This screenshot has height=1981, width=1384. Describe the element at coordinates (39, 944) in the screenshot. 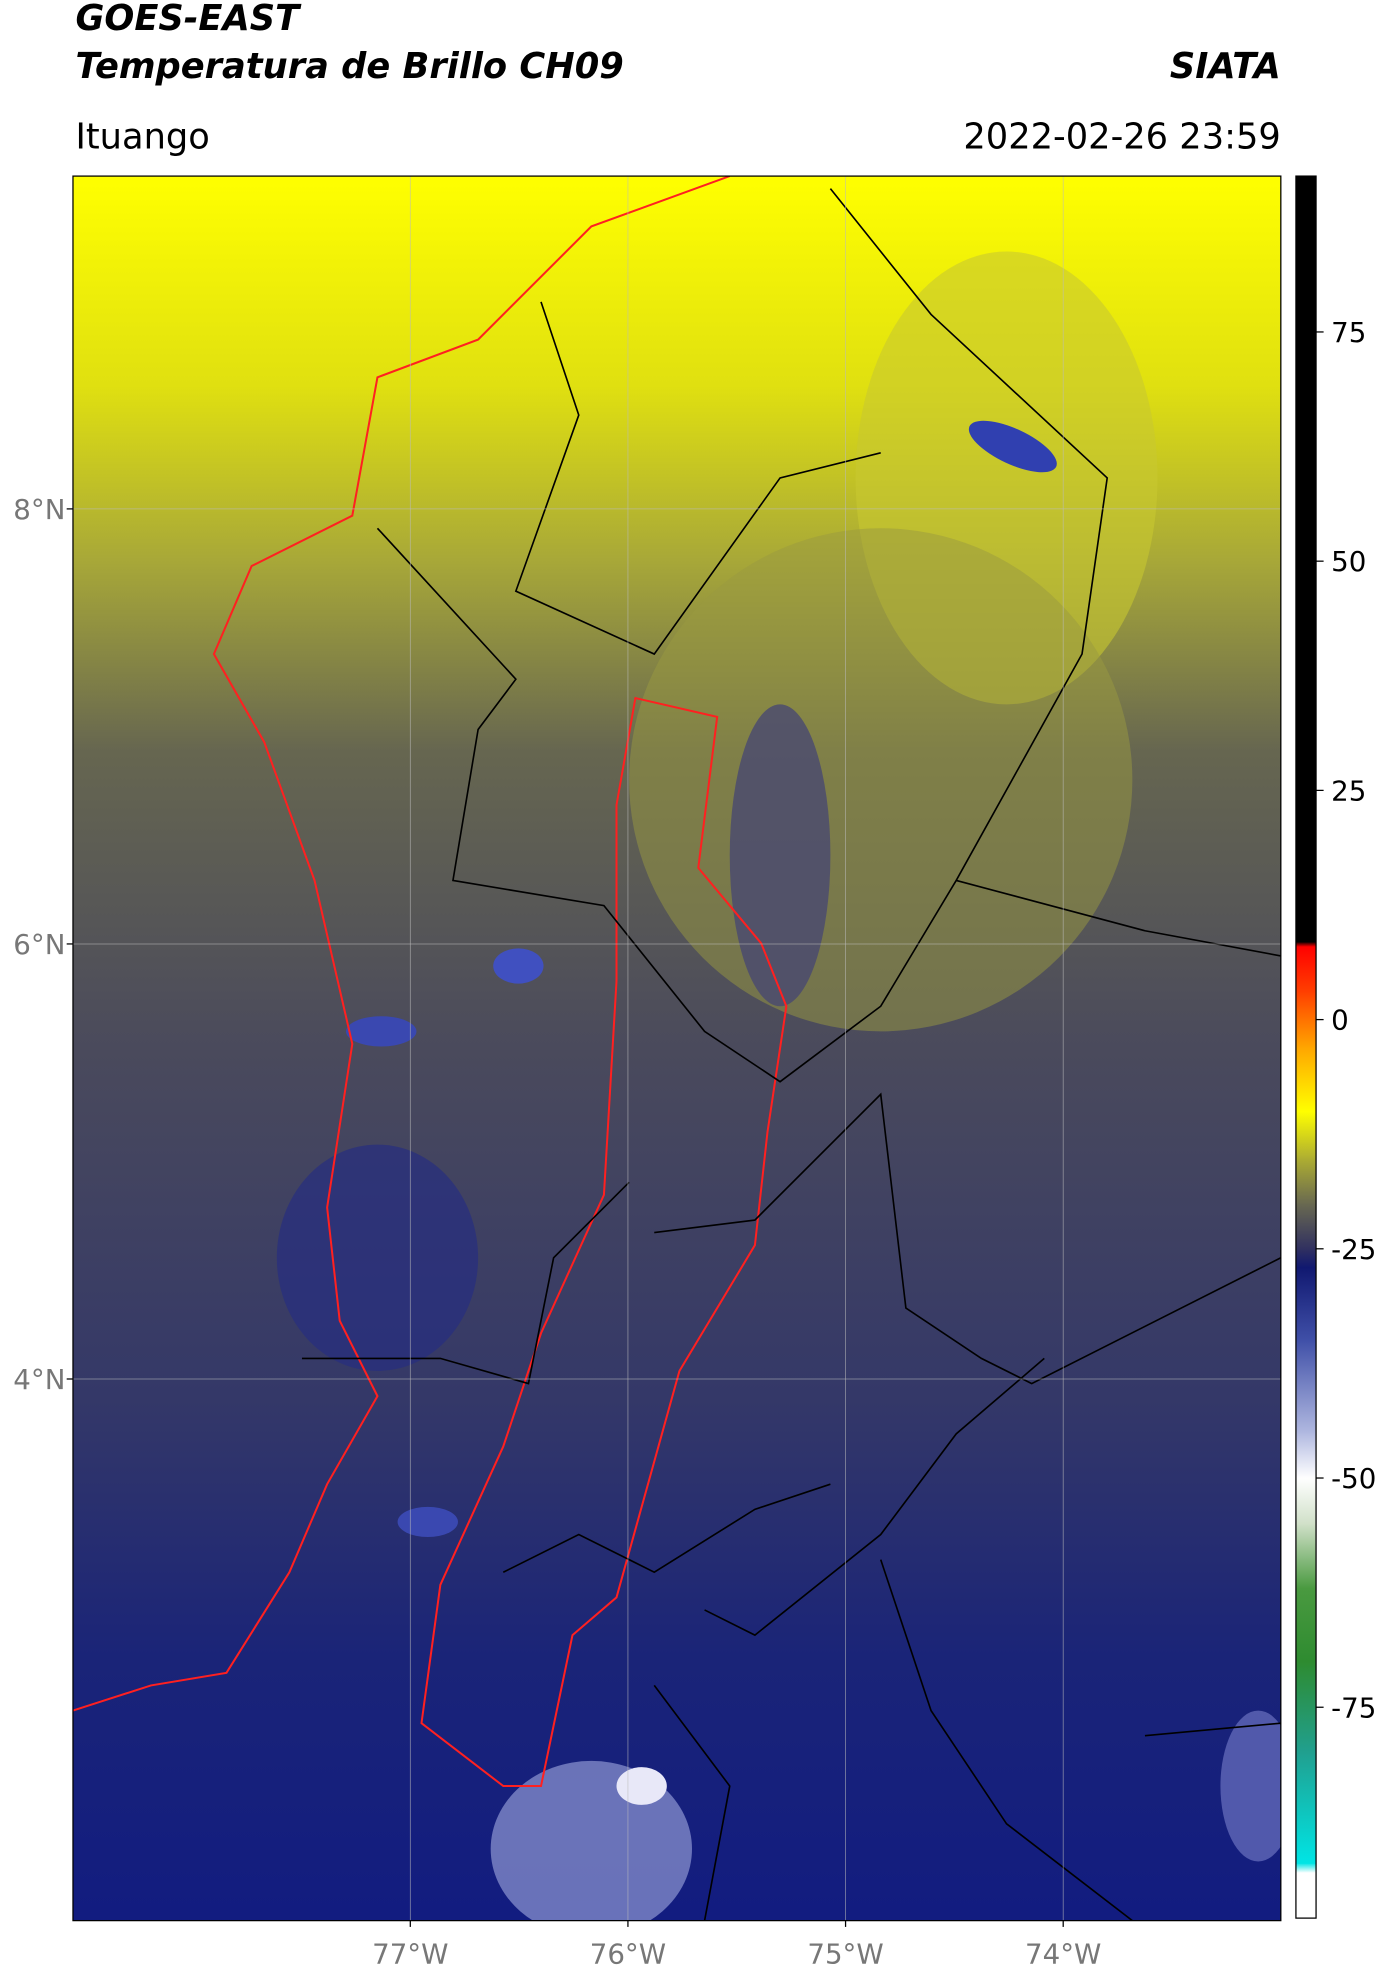

I see `y-tick-label: 6°N` at that location.